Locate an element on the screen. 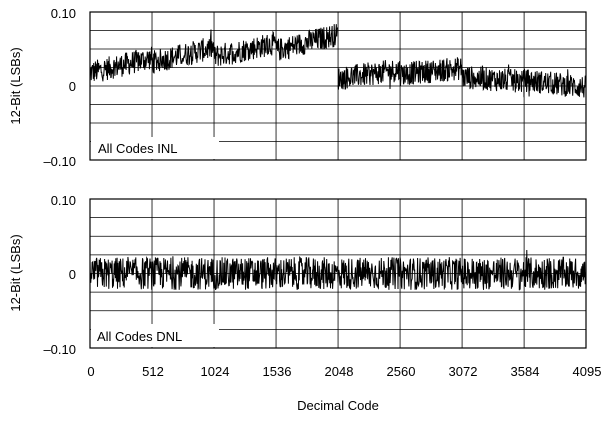  x-tick-labels: 0 512 1024 1536 2048 2560 3072 3584 4095 is located at coordinates (344, 371).